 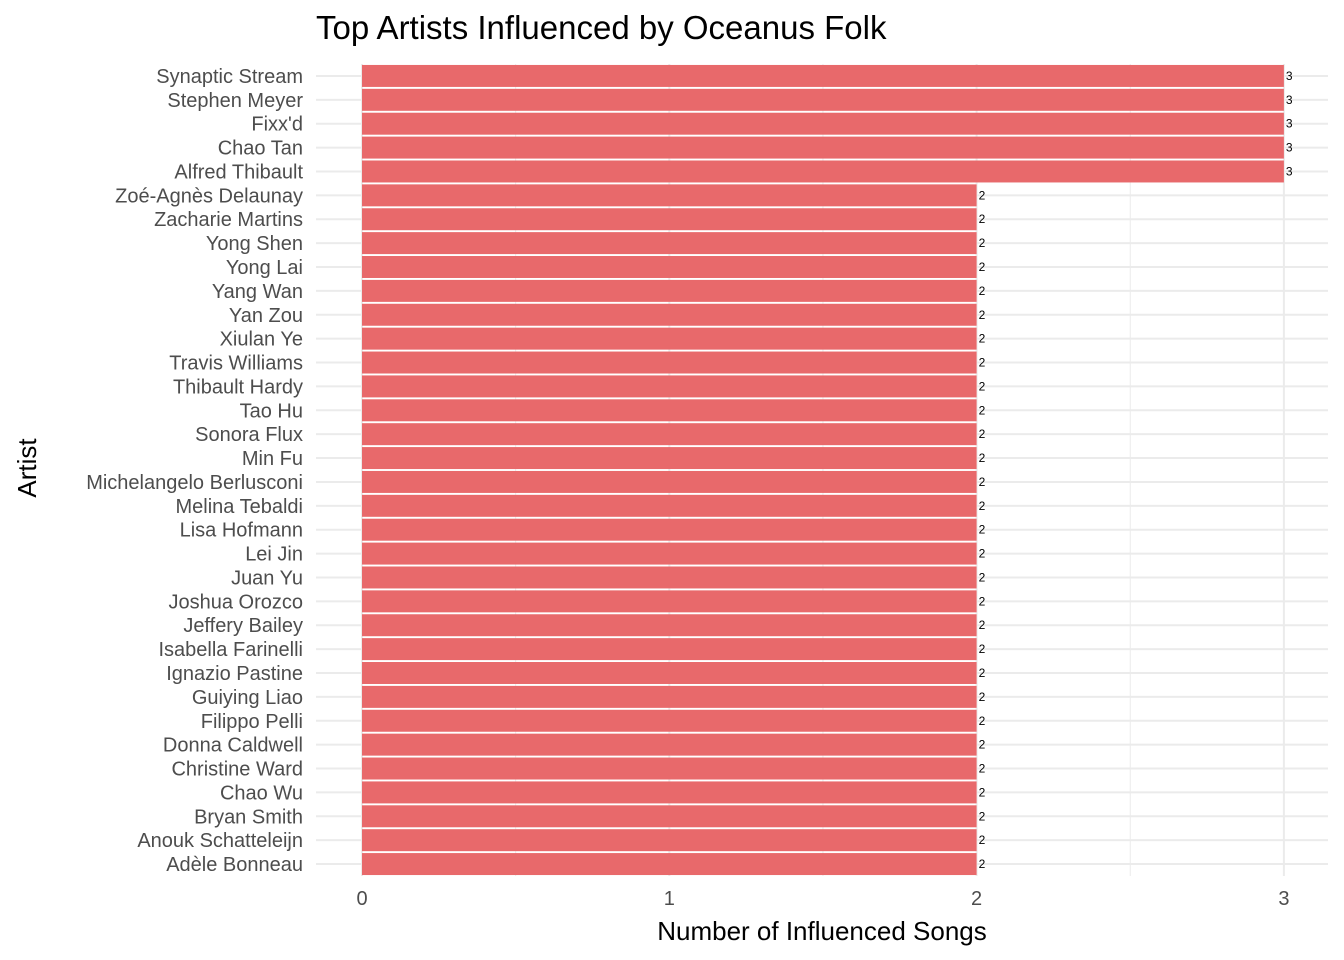 I want to click on y-tick-label: Michelangelo Berlusconi, so click(x=194, y=483).